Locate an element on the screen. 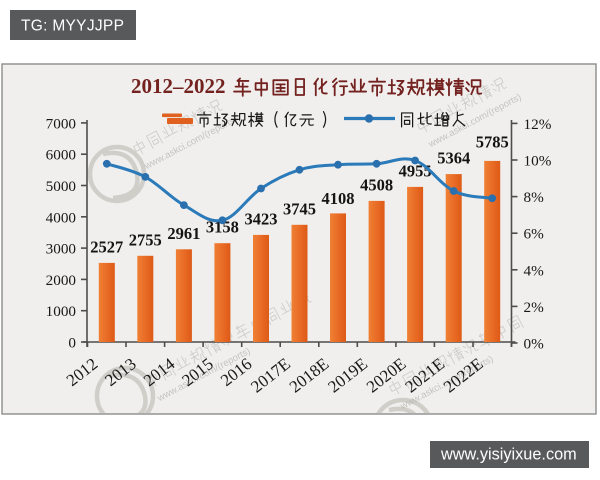 Image resolution: width=600 pixels, height=480 pixels. svg-text: 5785 is located at coordinates (492, 141).